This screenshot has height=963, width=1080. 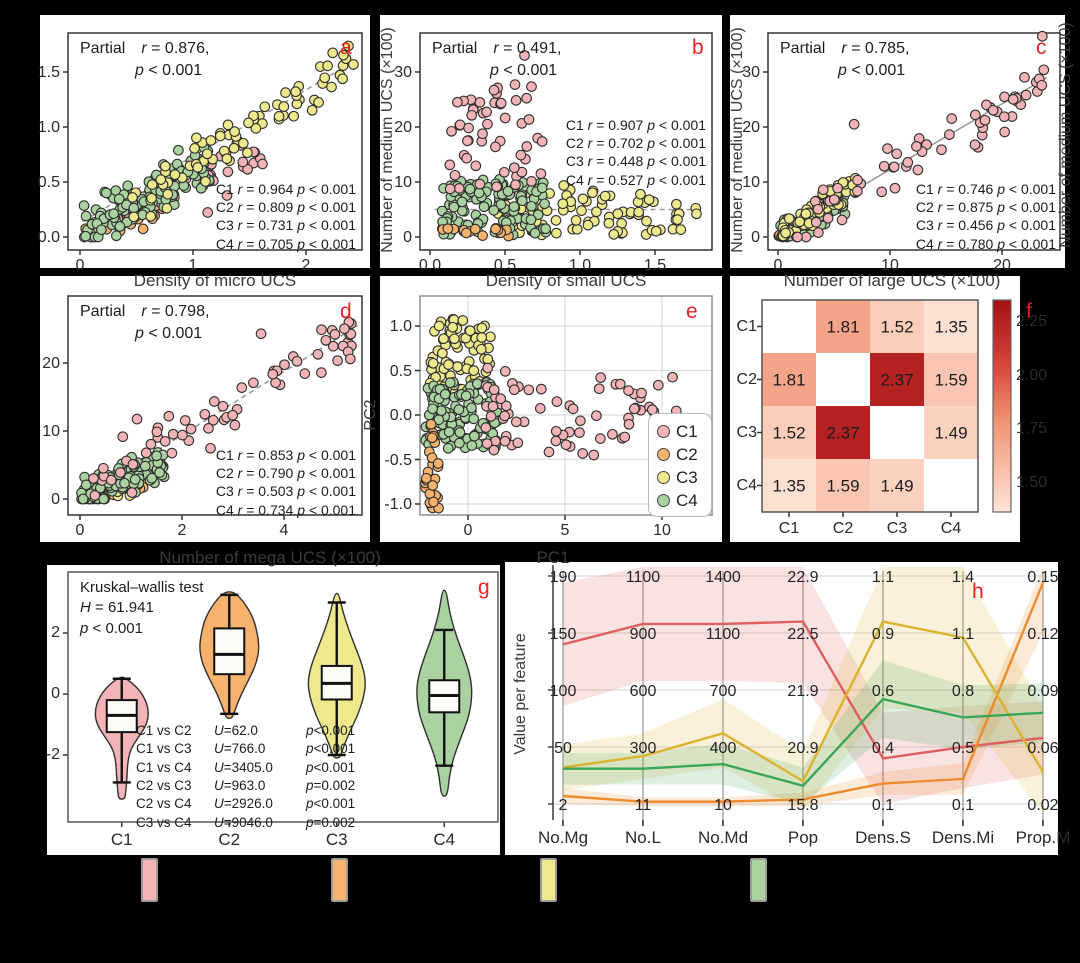 I want to click on partial-r-a: Partial r = 0.876,, so click(x=145, y=48).